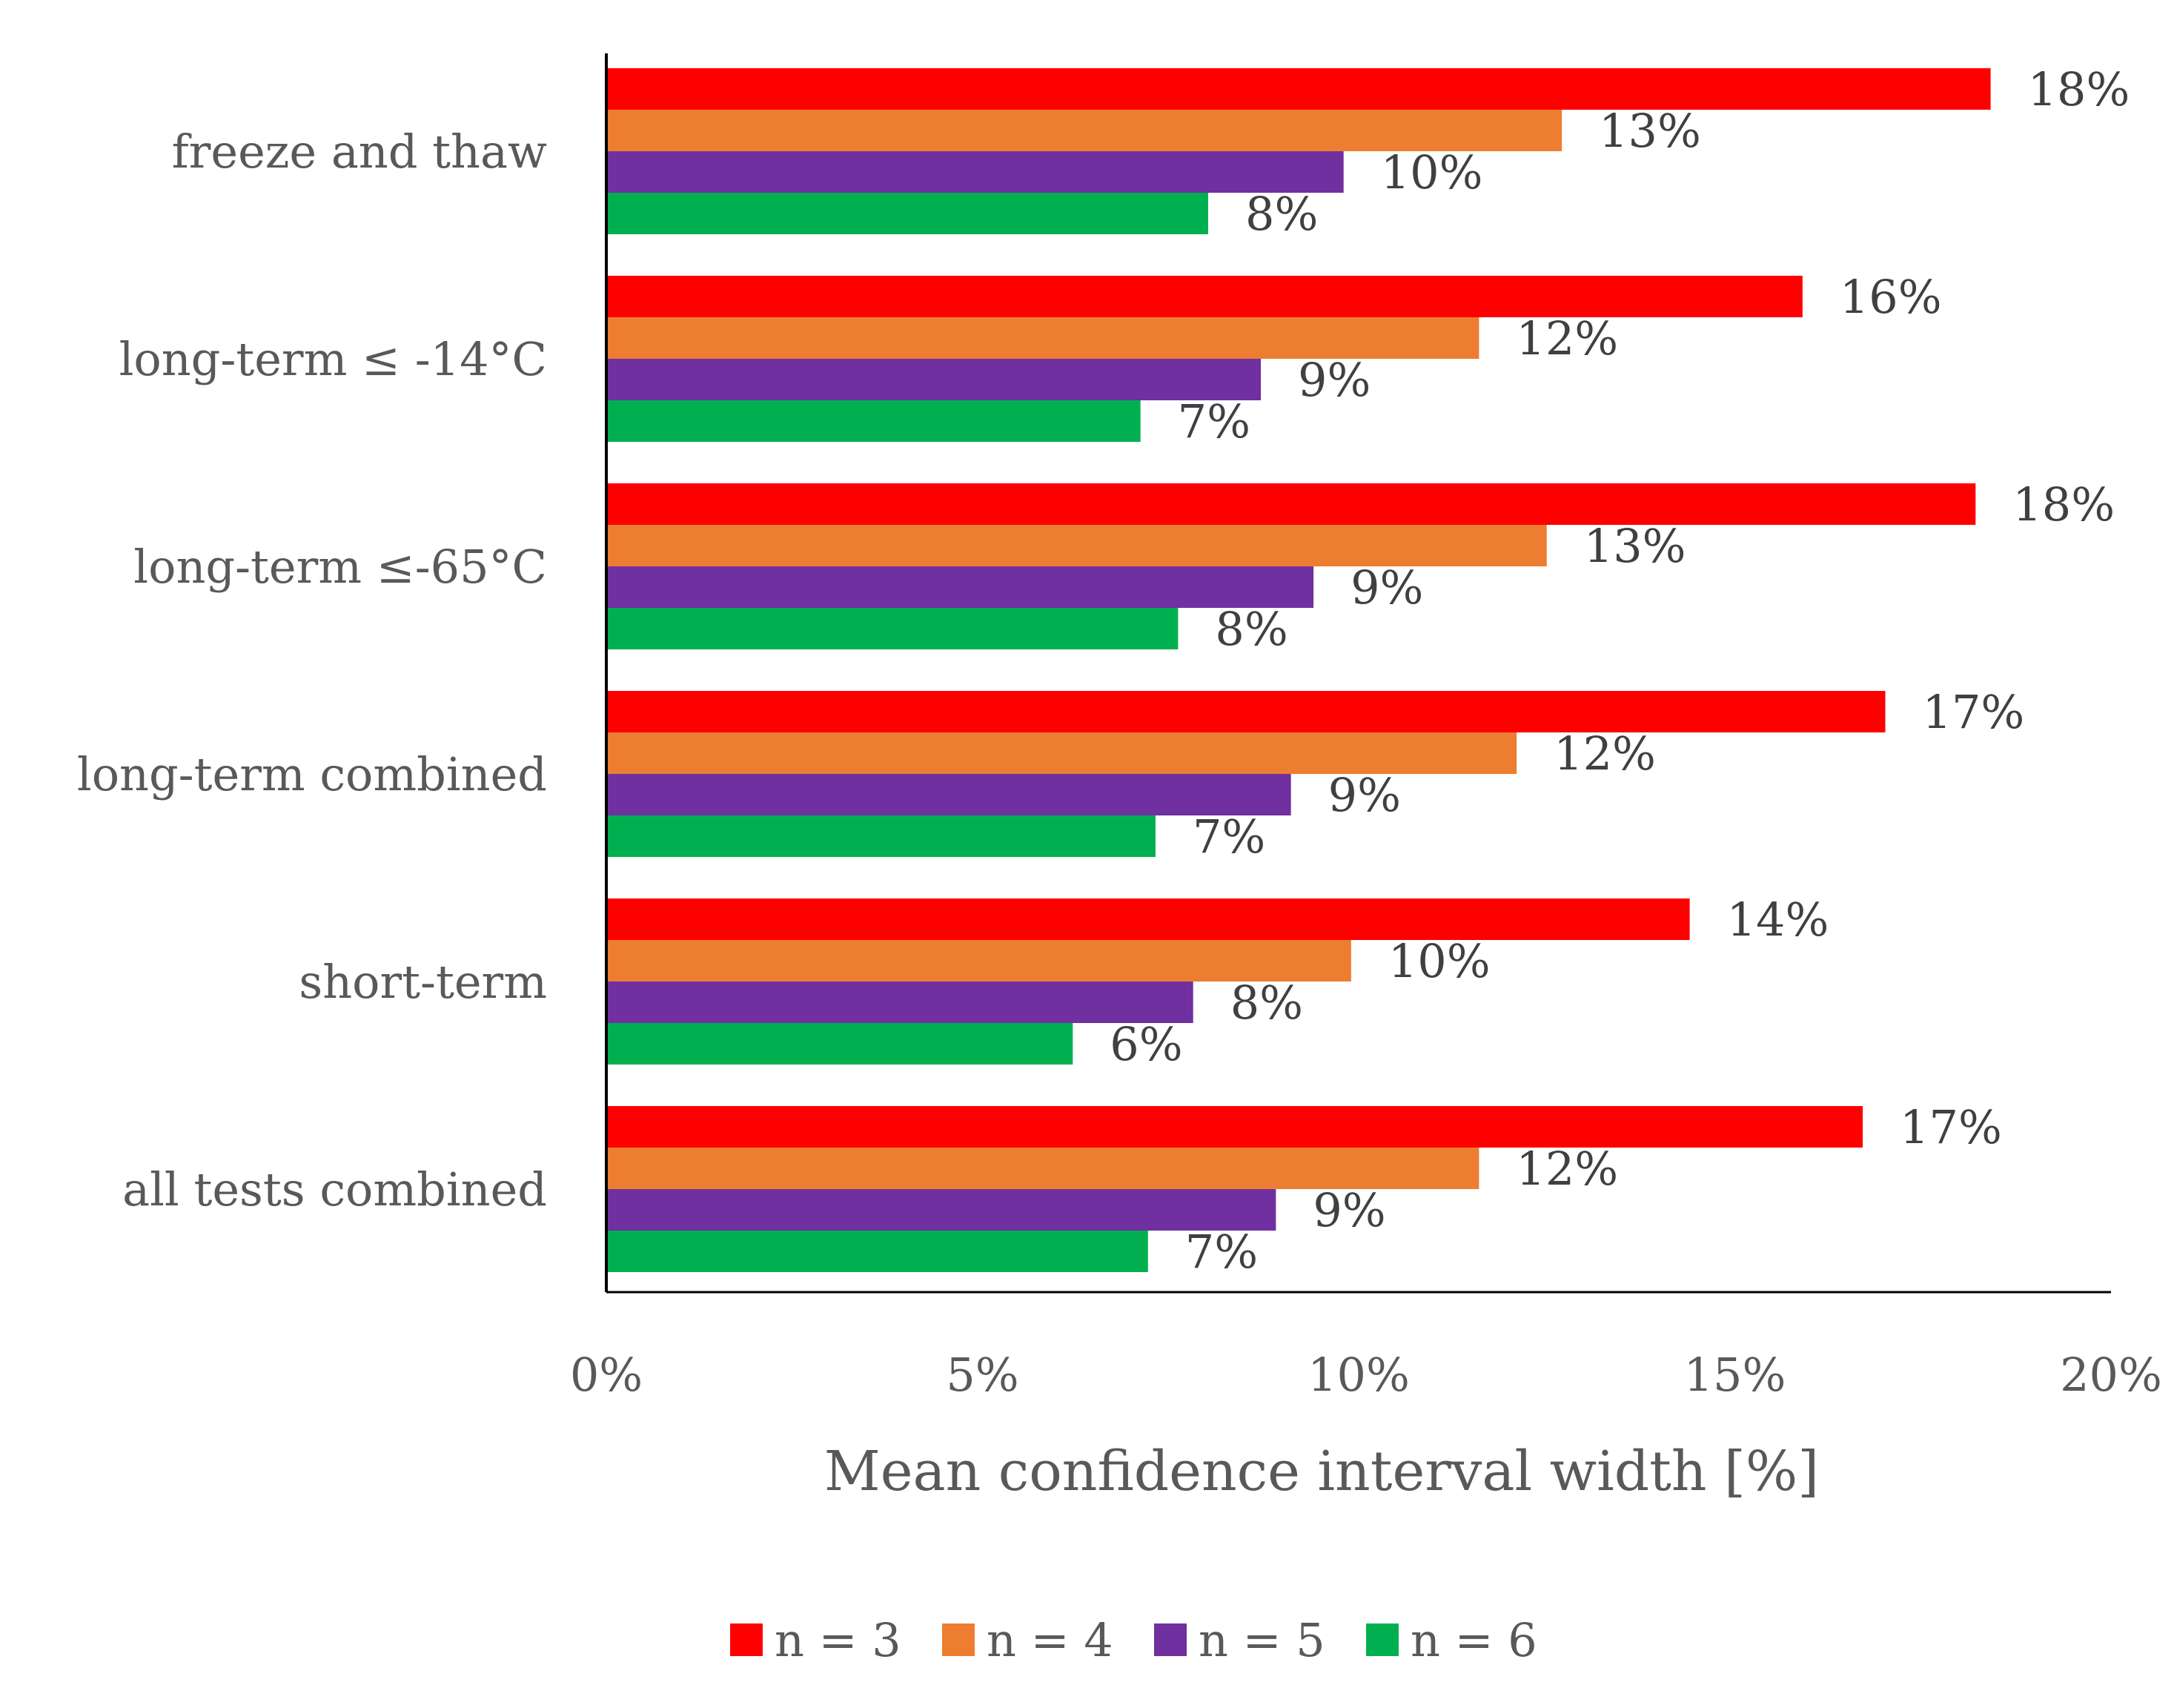 This screenshot has width=2174, height=1708. Describe the element at coordinates (1778, 920) in the screenshot. I see `value-label: 14%` at that location.